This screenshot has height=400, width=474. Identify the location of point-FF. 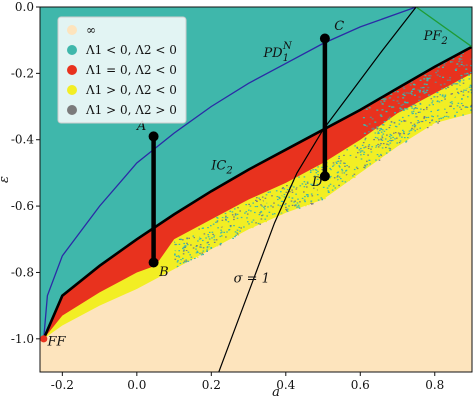
(44, 339).